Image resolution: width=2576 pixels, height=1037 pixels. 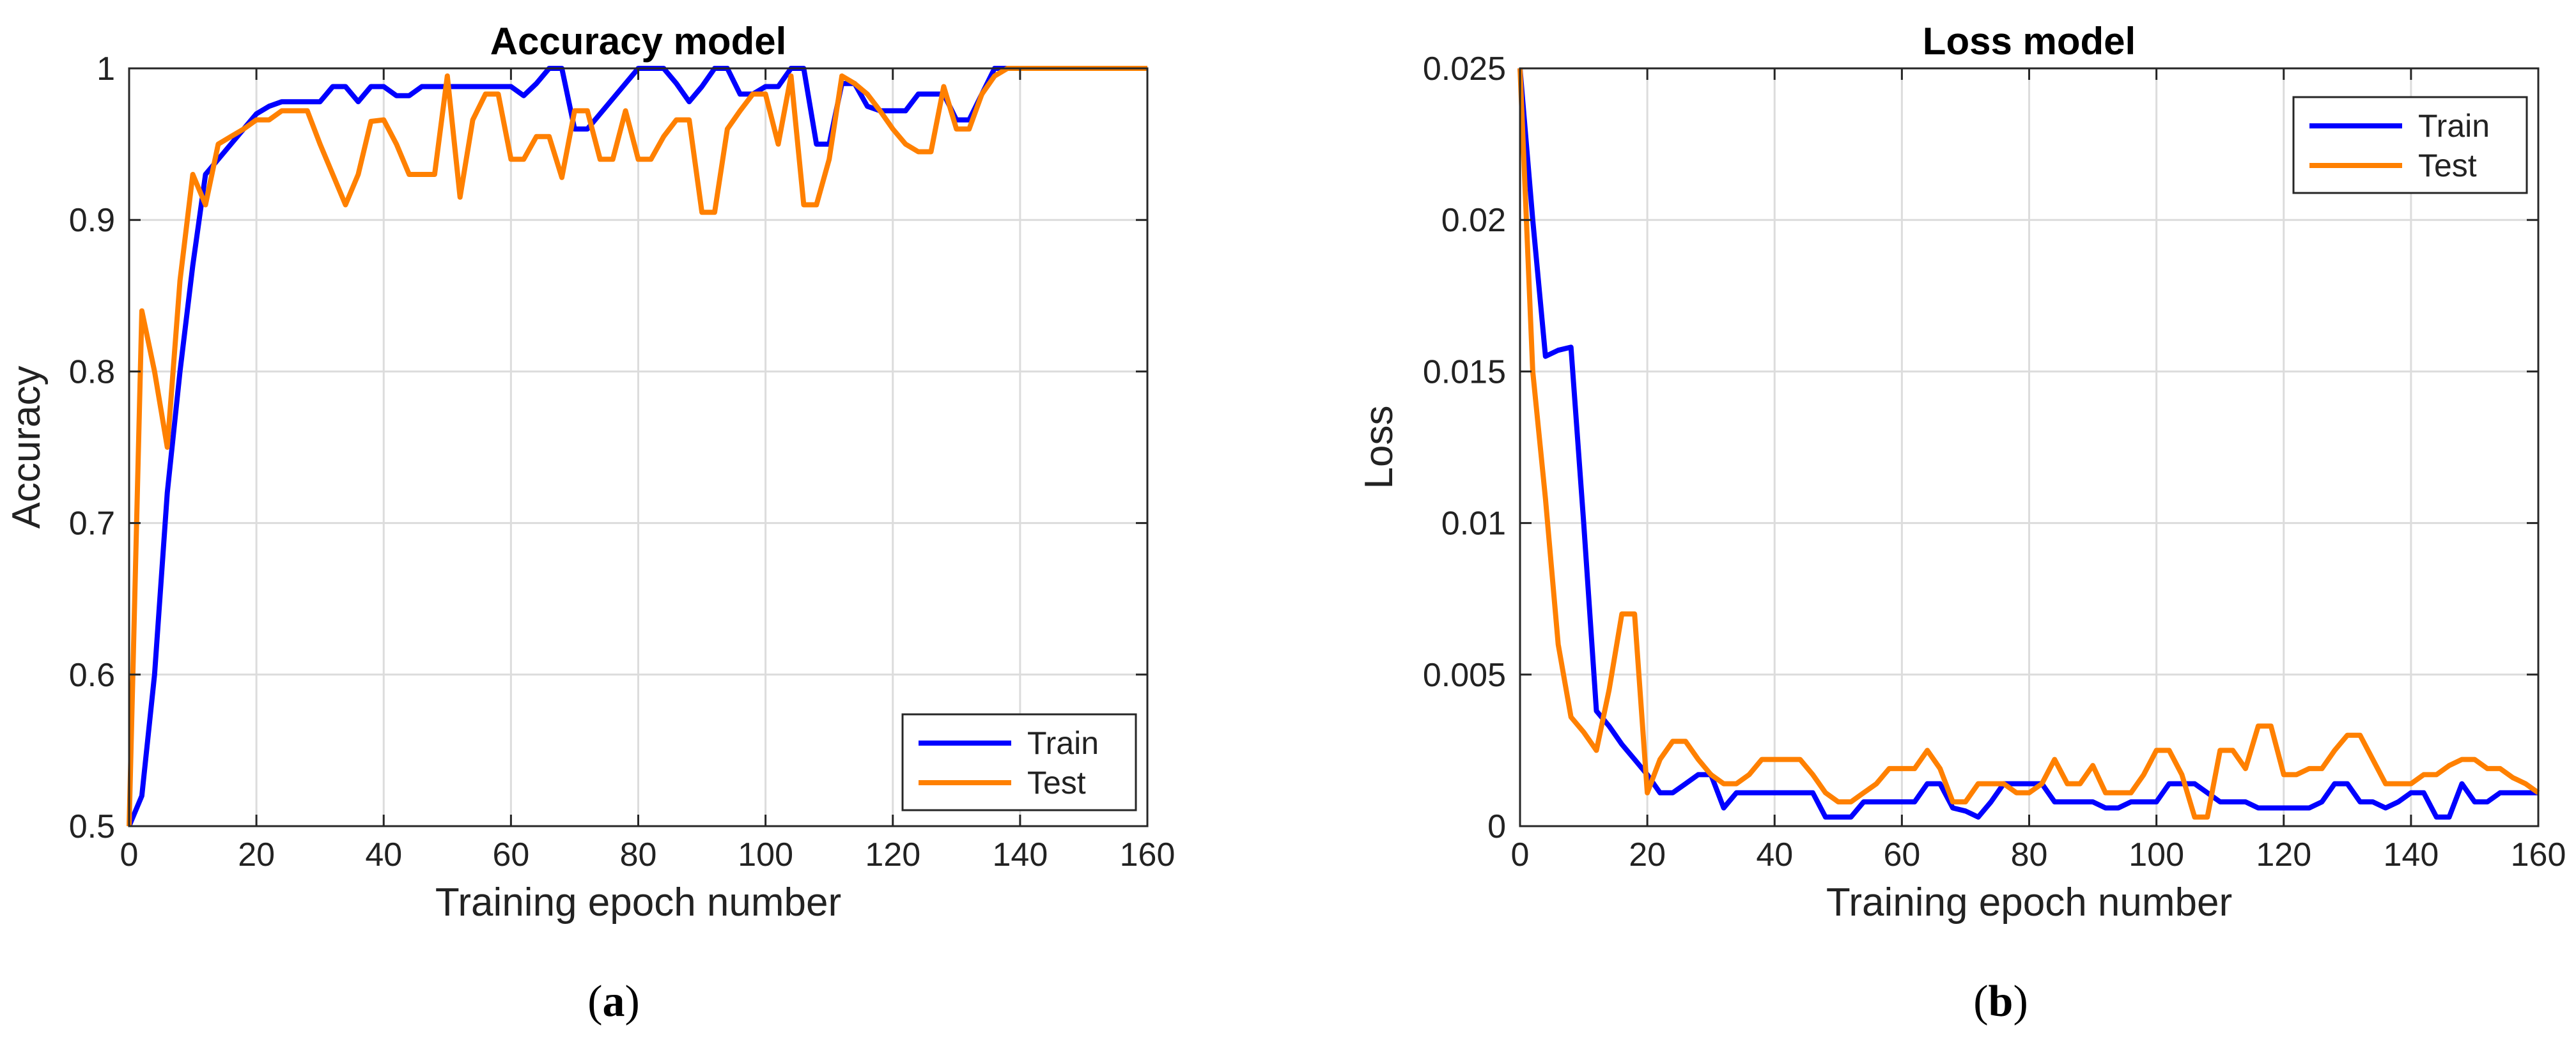 I want to click on y-tick-label: 0.02, so click(x=1473, y=220).